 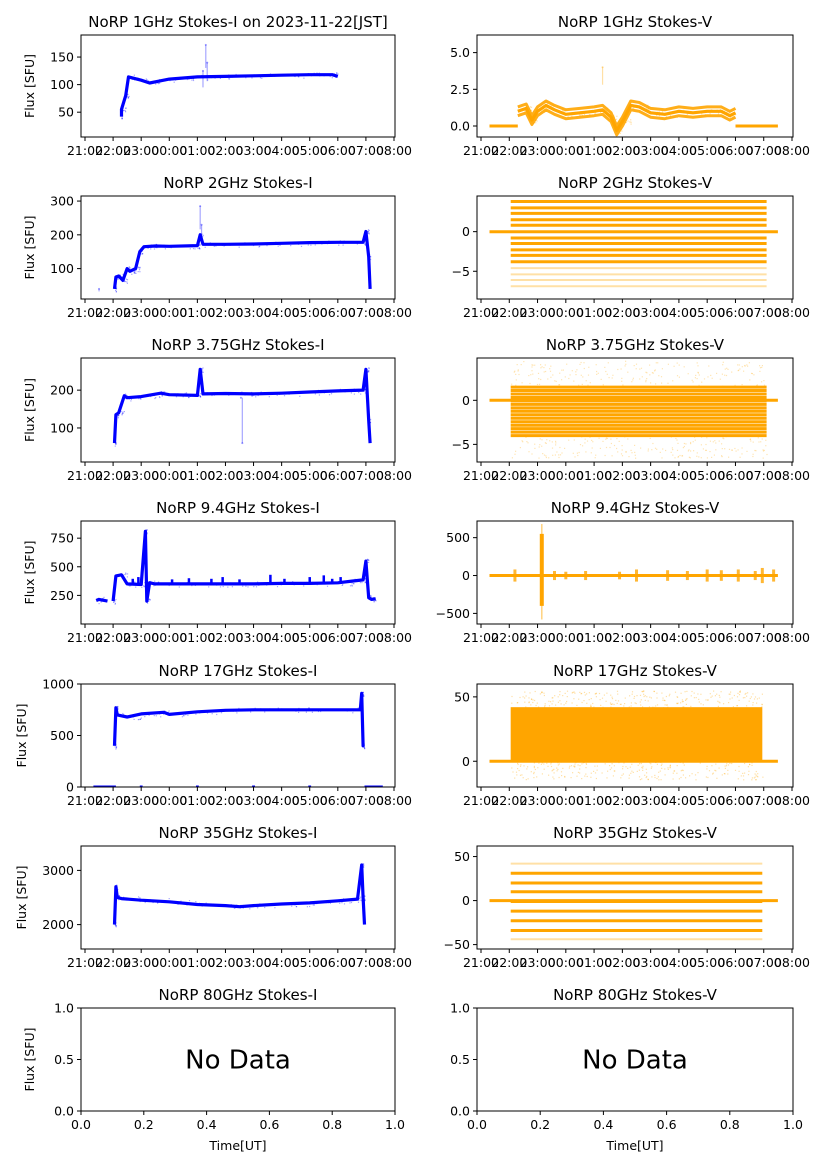 I want to click on x-tick-label: 0.6, so click(x=269, y=1124).